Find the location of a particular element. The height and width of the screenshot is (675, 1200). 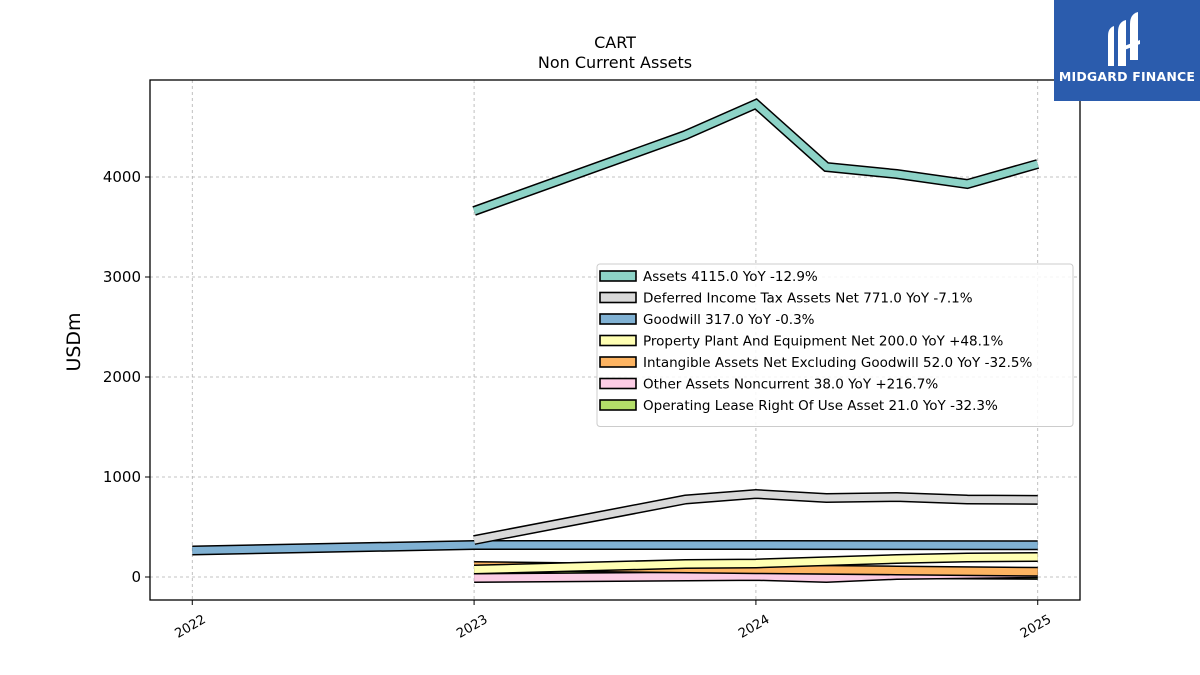

y-tick-label: 2000 is located at coordinates (122, 377).